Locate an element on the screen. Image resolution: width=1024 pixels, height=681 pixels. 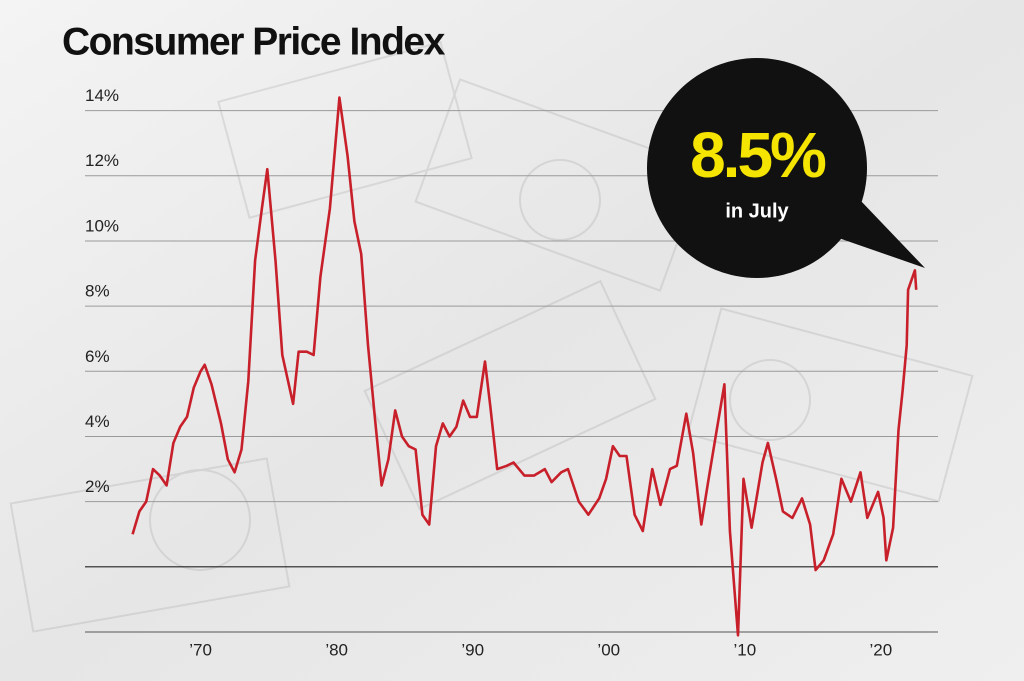
y-tick-label: 6% is located at coordinates (97, 356).